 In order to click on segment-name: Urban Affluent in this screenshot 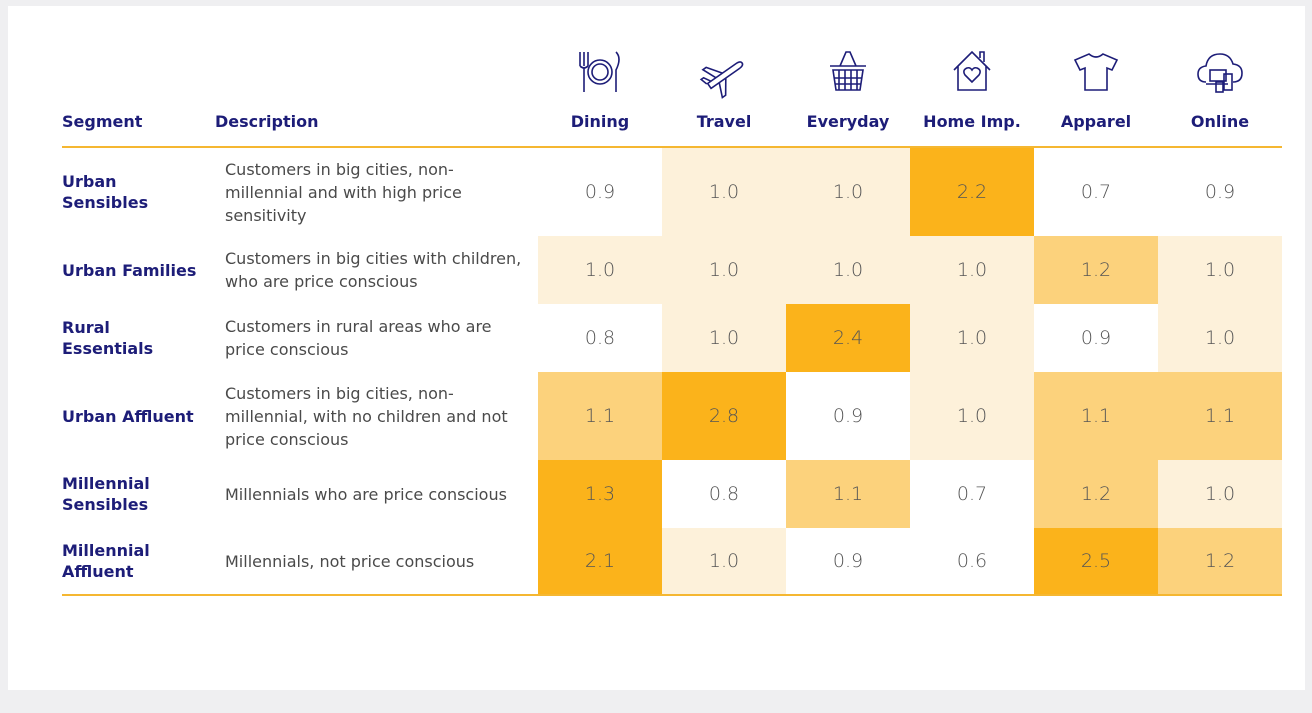, I will do `click(128, 416)`.